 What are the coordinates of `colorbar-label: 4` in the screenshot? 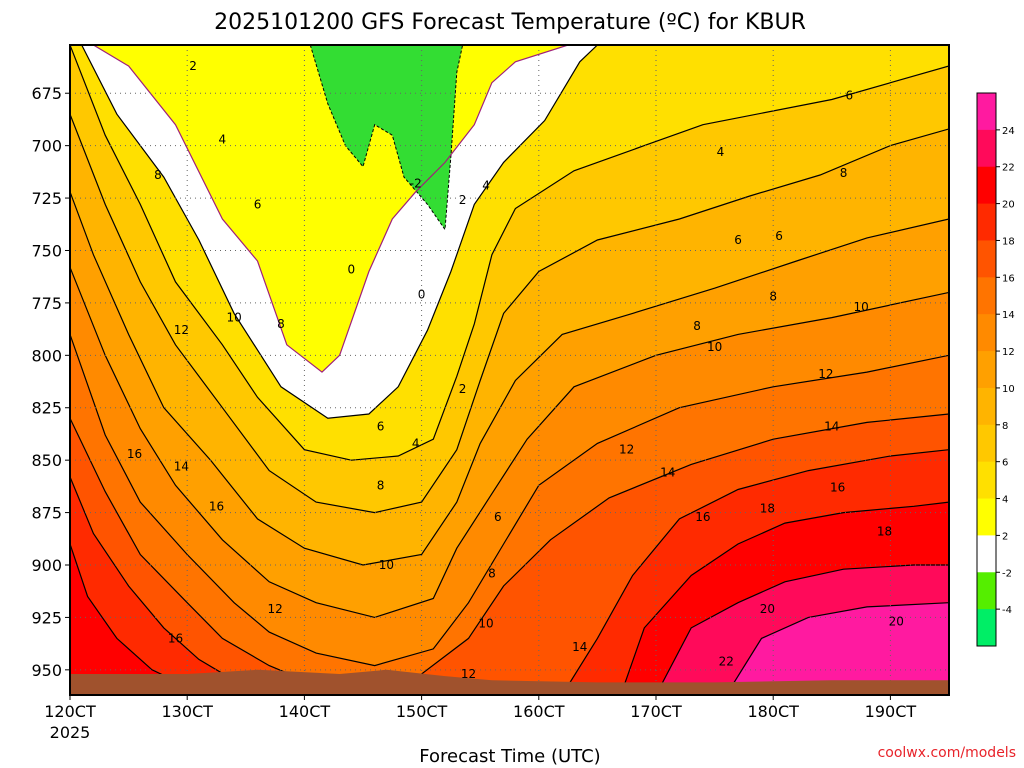 It's located at (1005, 500).